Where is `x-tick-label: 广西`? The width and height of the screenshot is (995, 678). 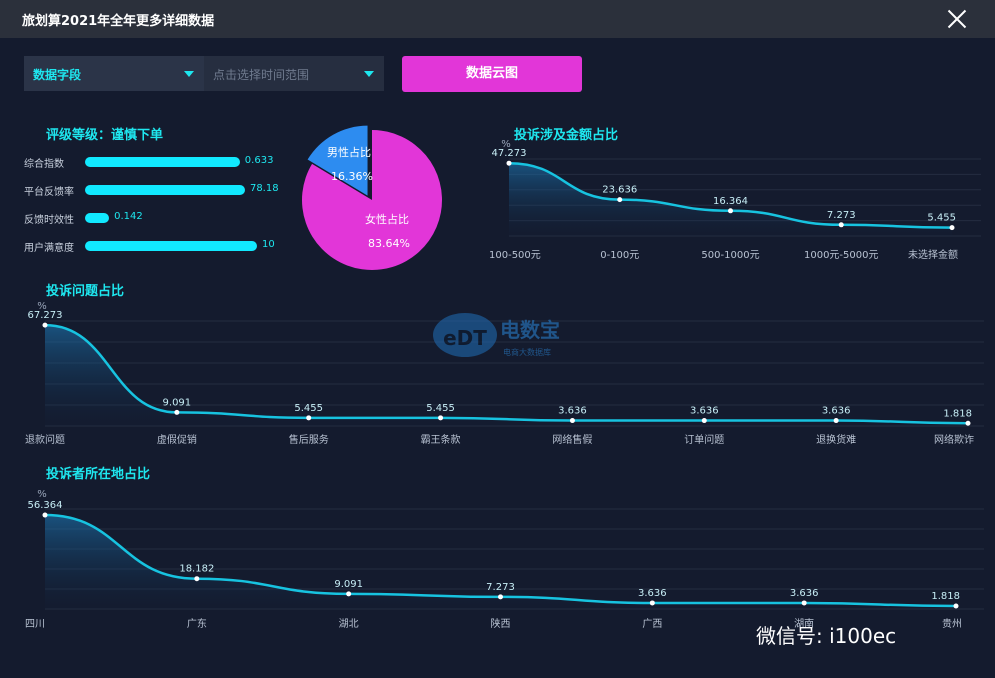 x-tick-label: 广西 is located at coordinates (652, 624).